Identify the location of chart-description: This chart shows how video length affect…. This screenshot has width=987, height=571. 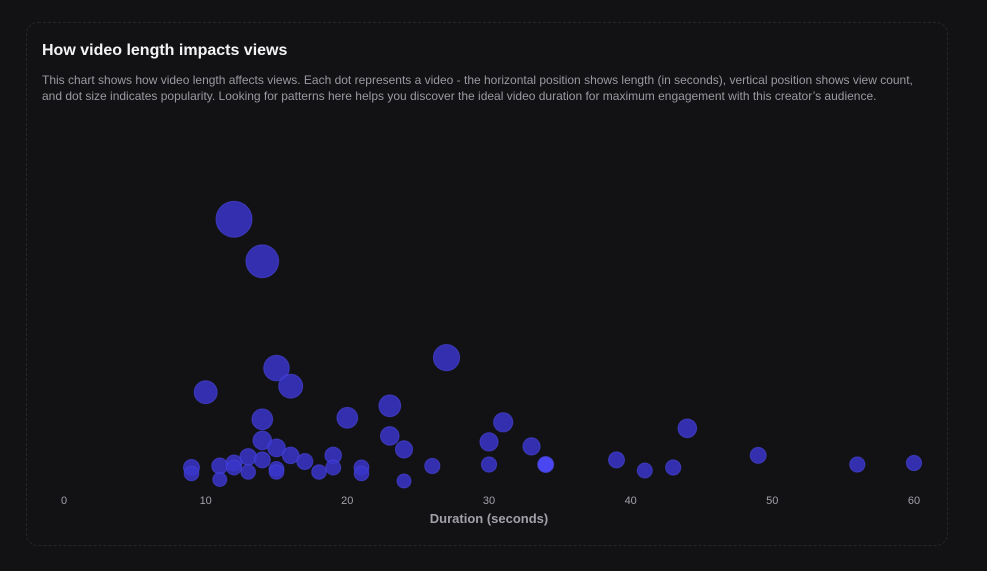
(477, 88).